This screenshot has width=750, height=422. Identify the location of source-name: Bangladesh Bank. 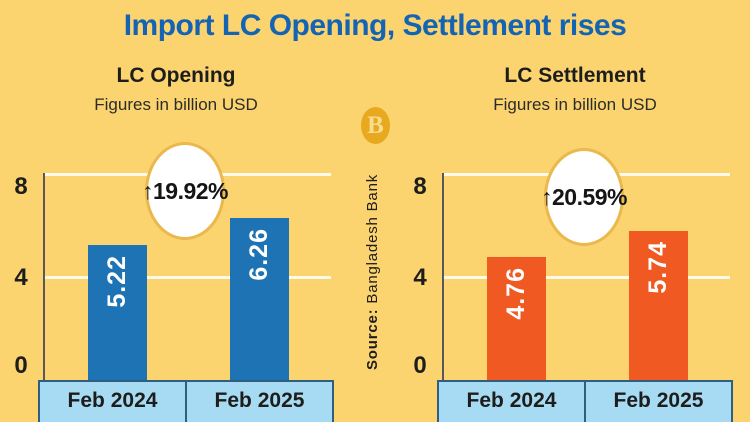
(372, 241).